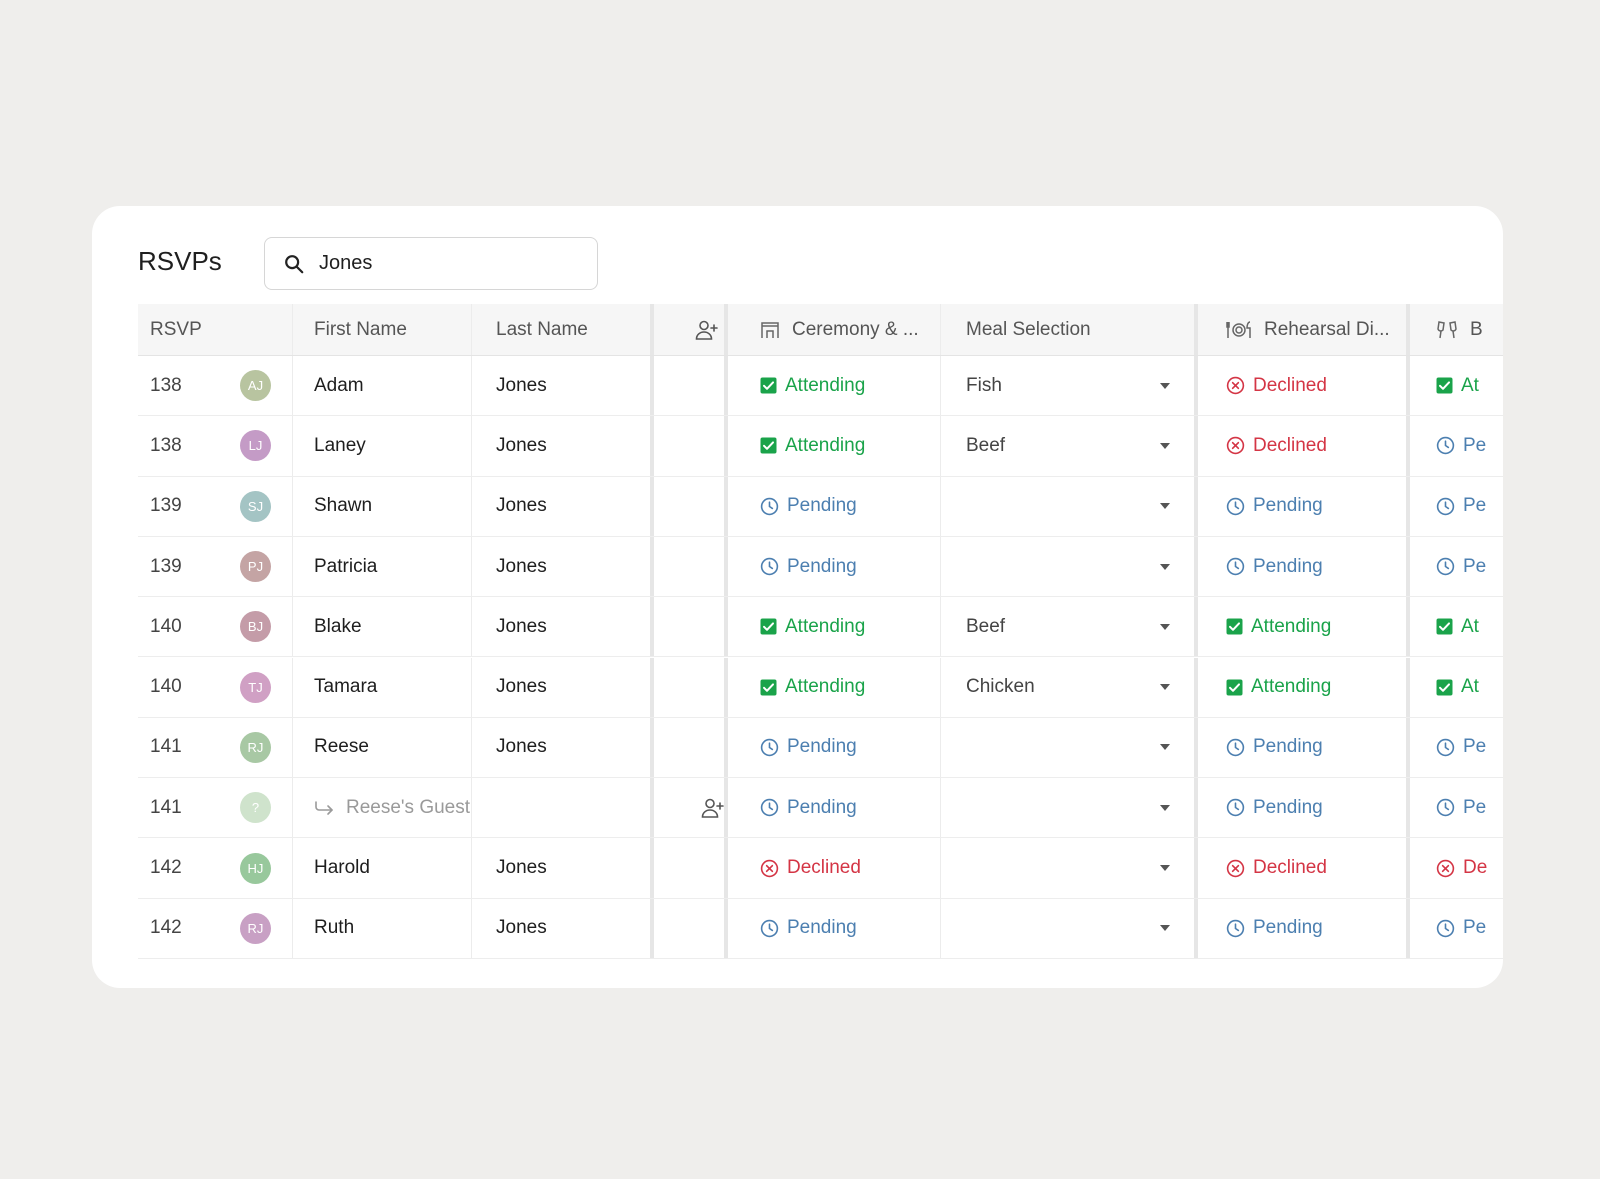 This screenshot has height=1179, width=1600. Describe the element at coordinates (343, 506) in the screenshot. I see `first-name-cell: Shawn` at that location.